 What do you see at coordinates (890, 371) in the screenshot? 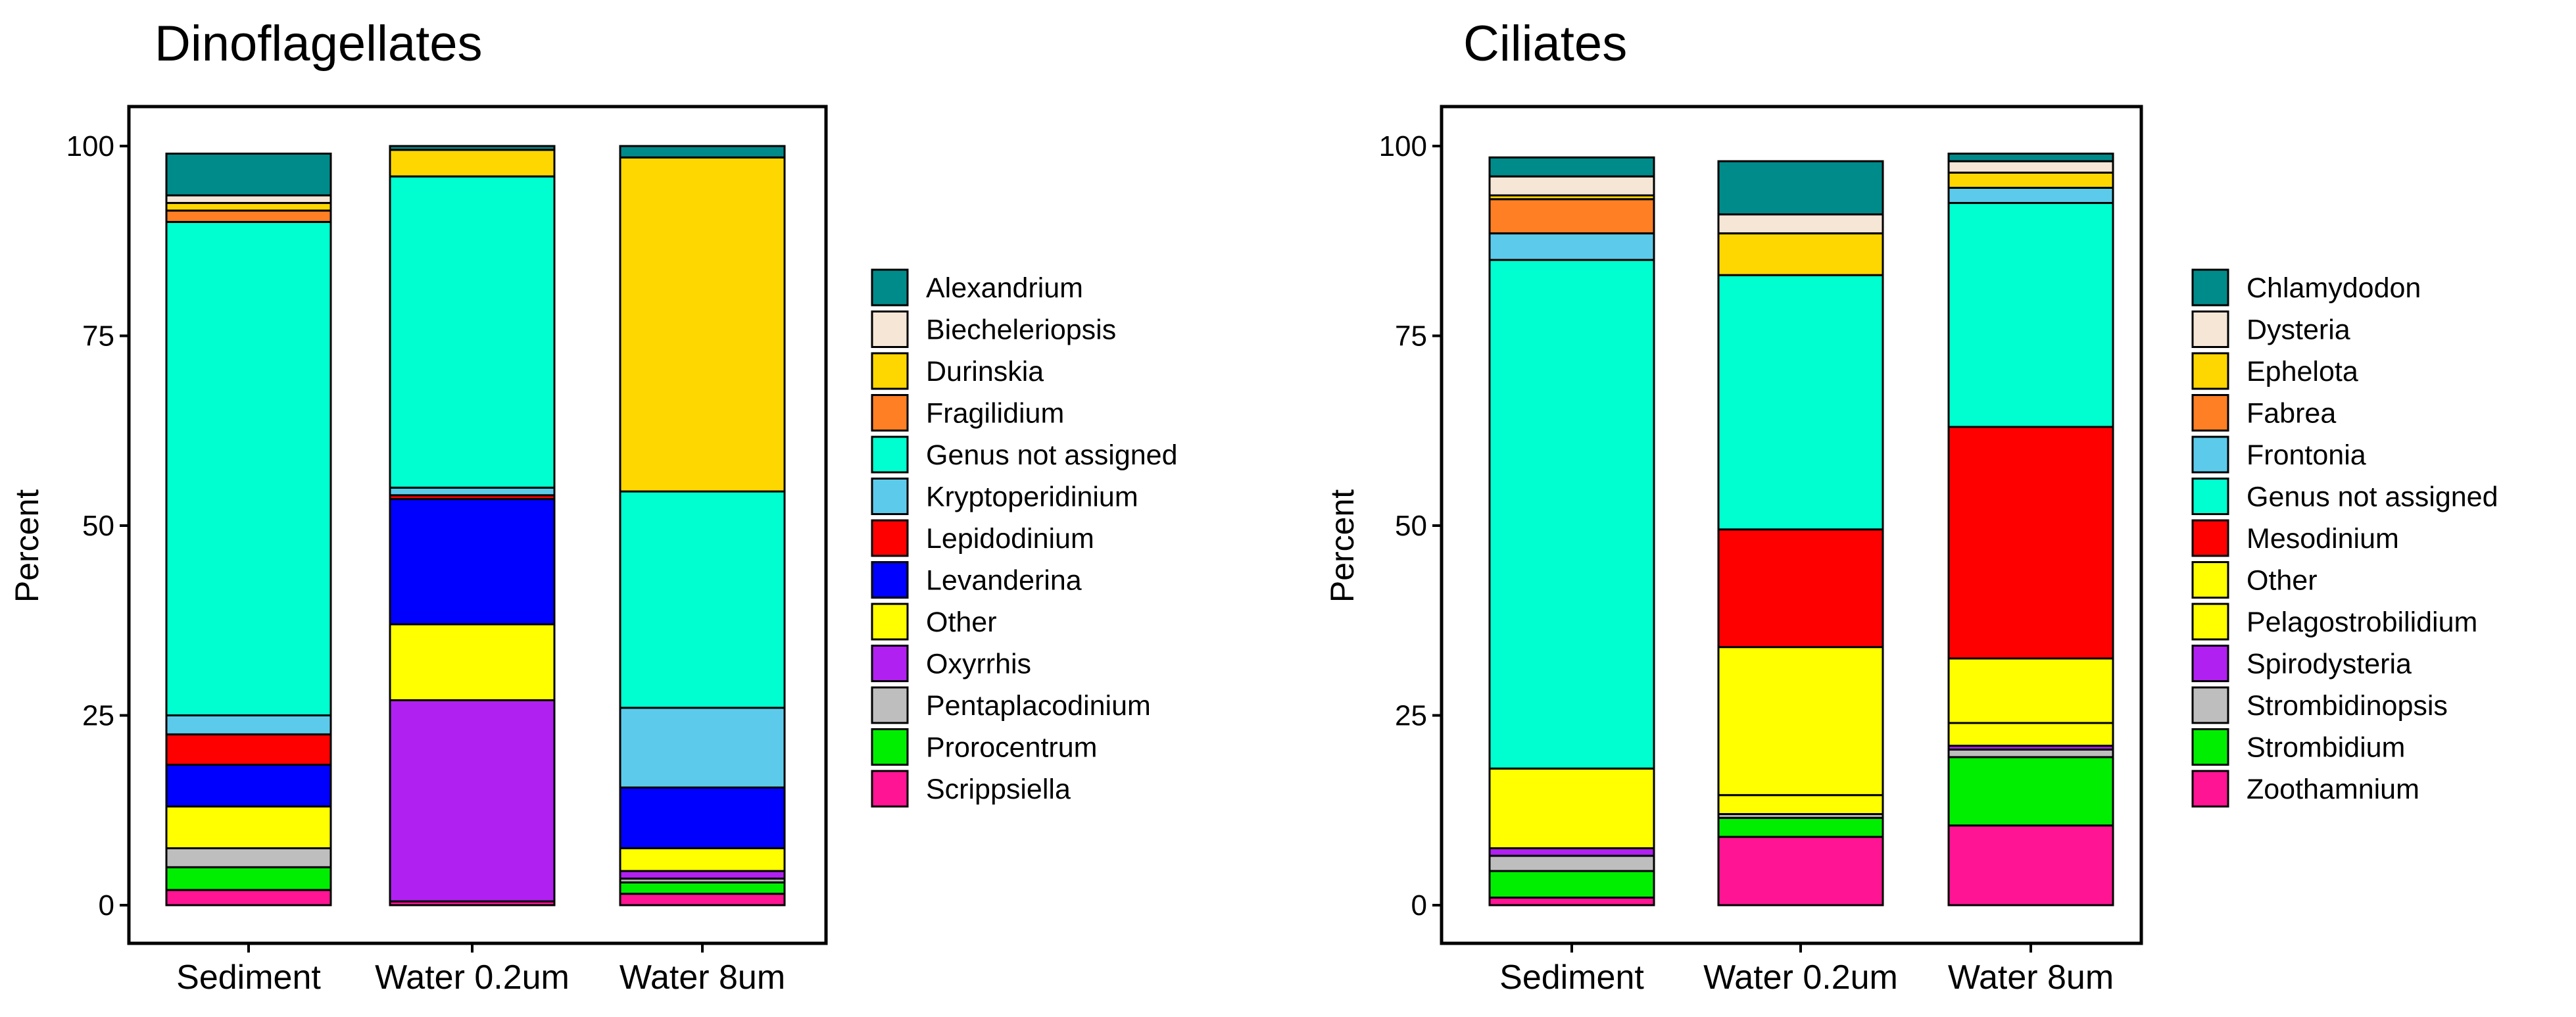
I see `legend-swatch-durinskia` at bounding box center [890, 371].